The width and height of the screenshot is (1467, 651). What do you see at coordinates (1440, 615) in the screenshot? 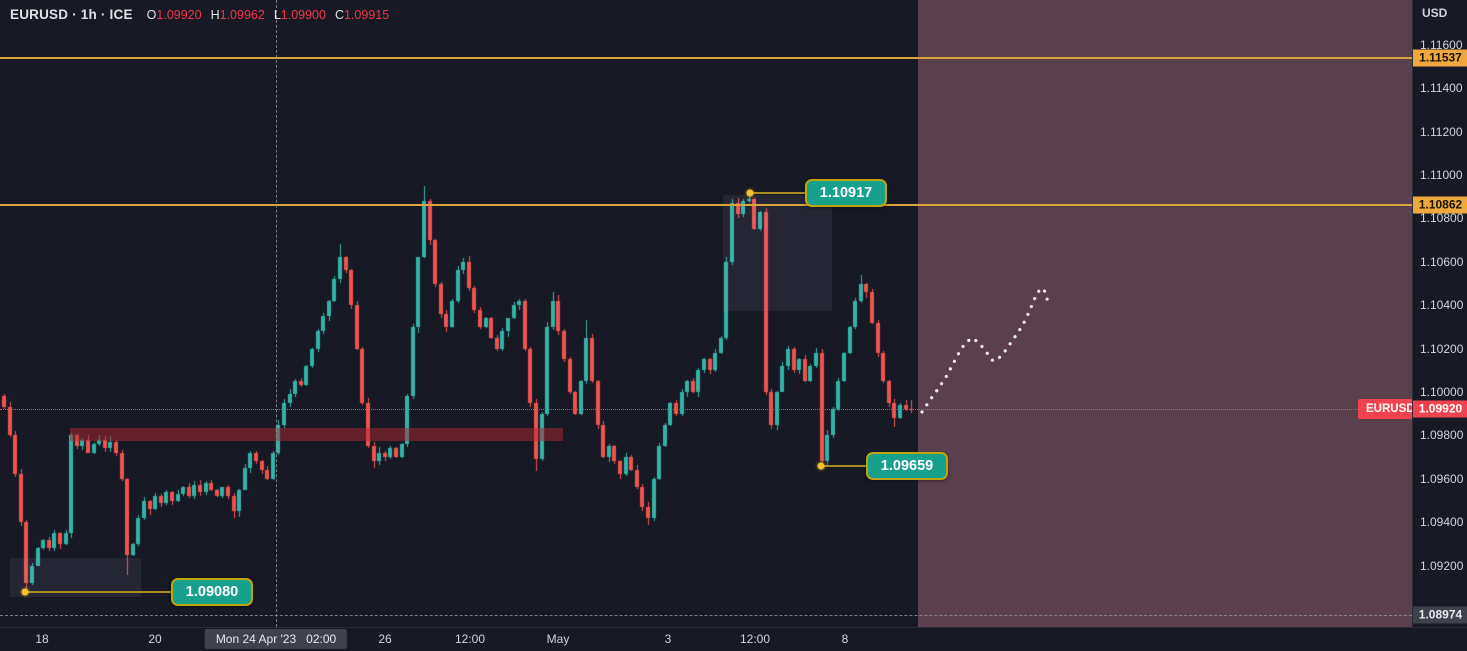
I see `price-level-label: 1.08974` at bounding box center [1440, 615].